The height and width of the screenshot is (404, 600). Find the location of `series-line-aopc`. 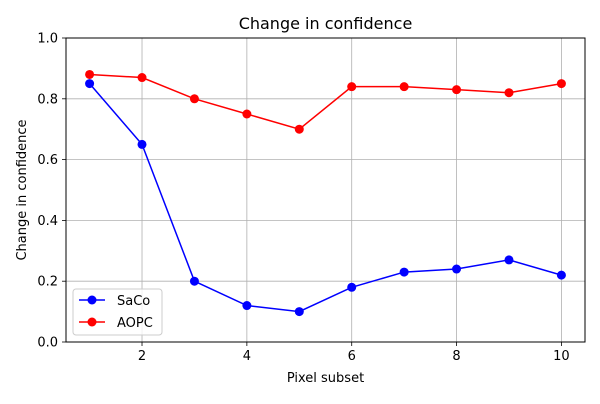

series-line-aopc is located at coordinates (325, 102).